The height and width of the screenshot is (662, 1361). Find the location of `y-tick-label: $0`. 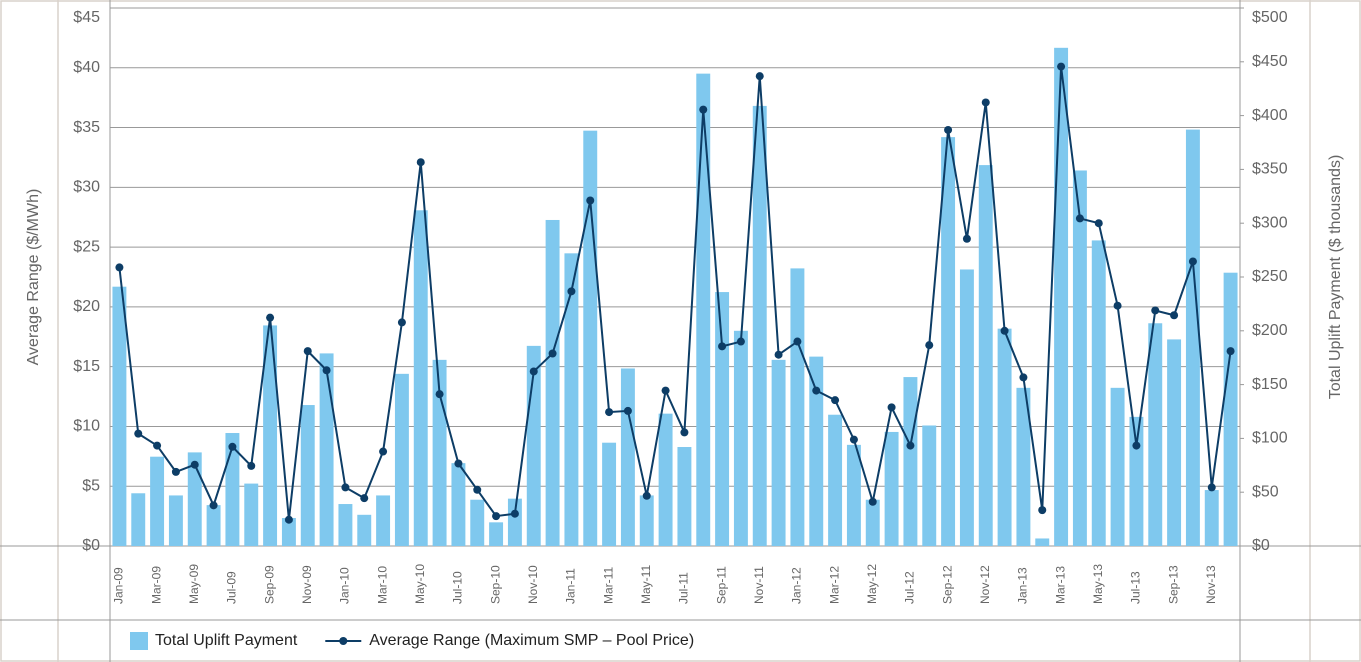

y-tick-label: $0 is located at coordinates (91, 545).